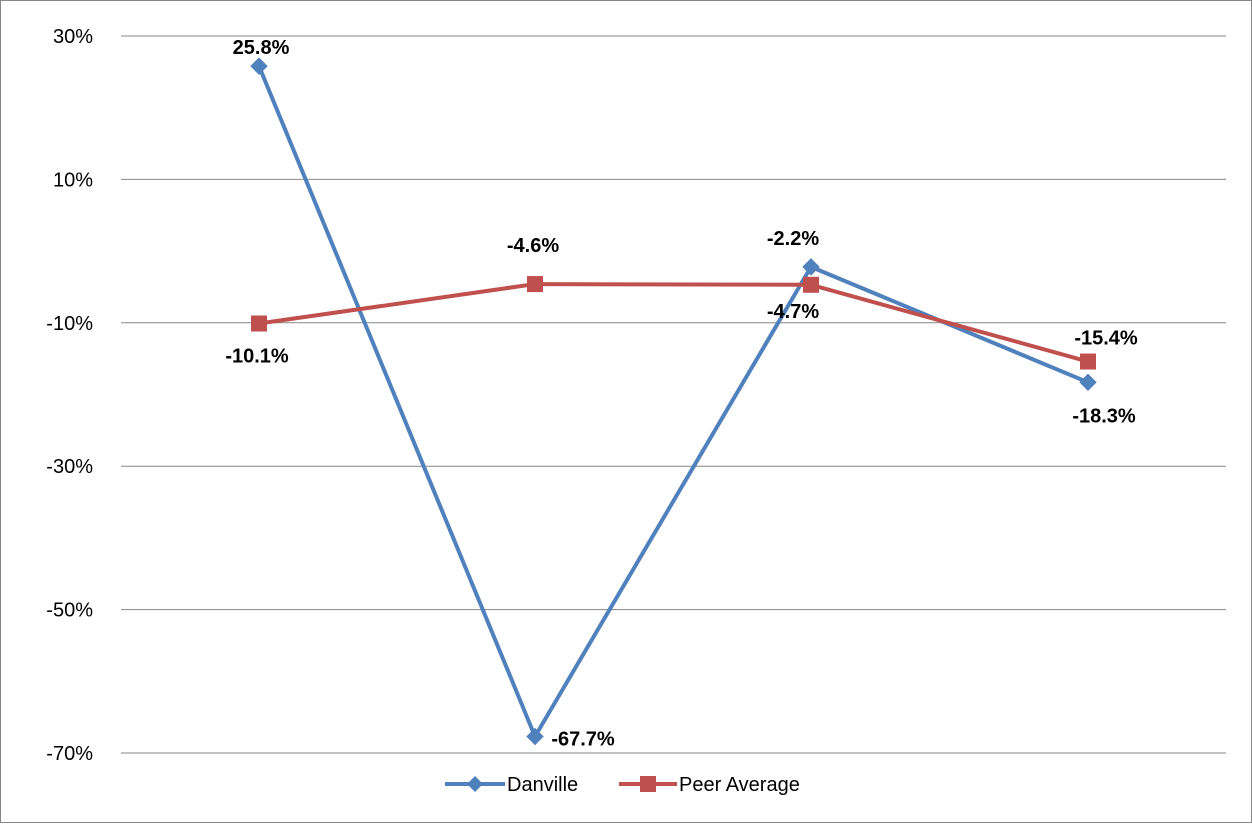 Image resolution: width=1252 pixels, height=824 pixels. What do you see at coordinates (648, 784) in the screenshot?
I see `peer-average-legend-marker` at bounding box center [648, 784].